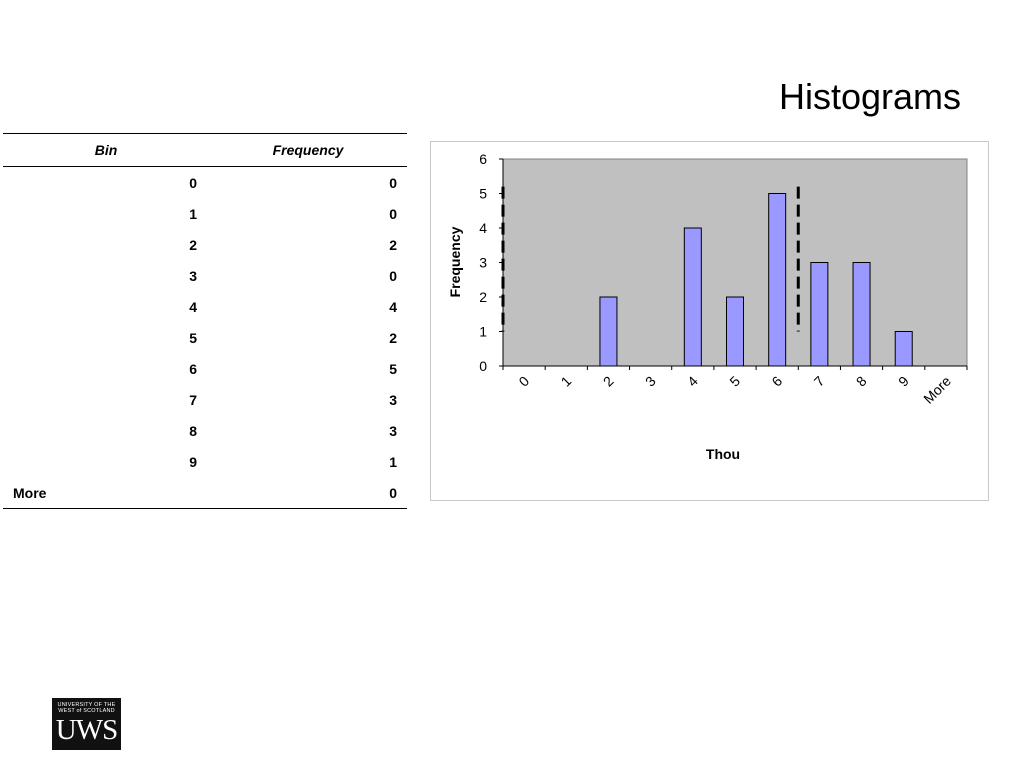  What do you see at coordinates (193, 213) in the screenshot?
I see `bin-cell: 1` at bounding box center [193, 213].